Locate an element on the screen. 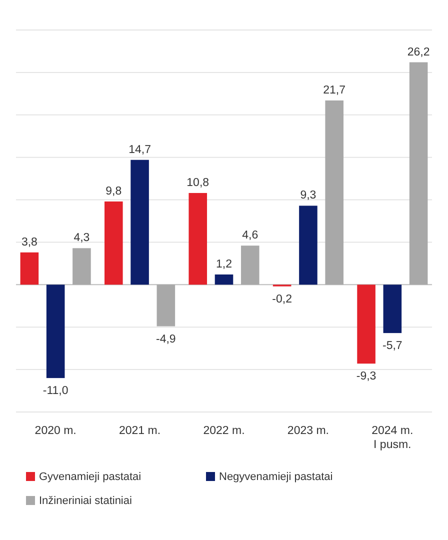  x-tick-label: 2024 m. I pusm. is located at coordinates (393, 438).